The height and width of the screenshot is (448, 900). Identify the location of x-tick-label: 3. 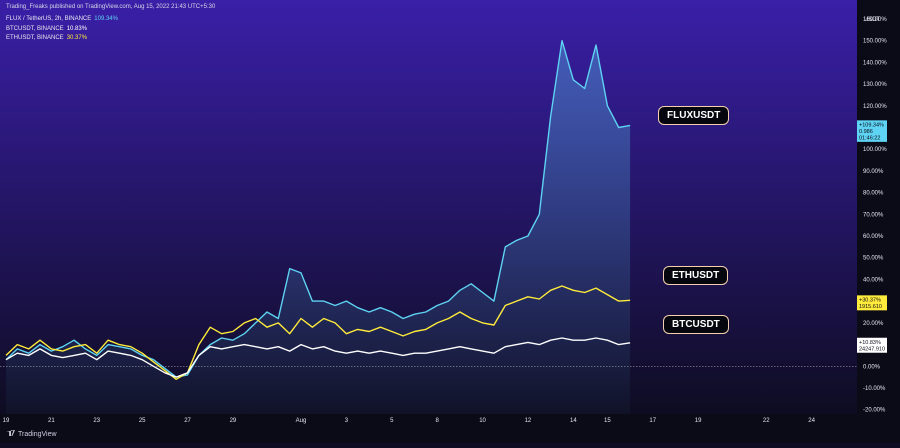
(347, 421).